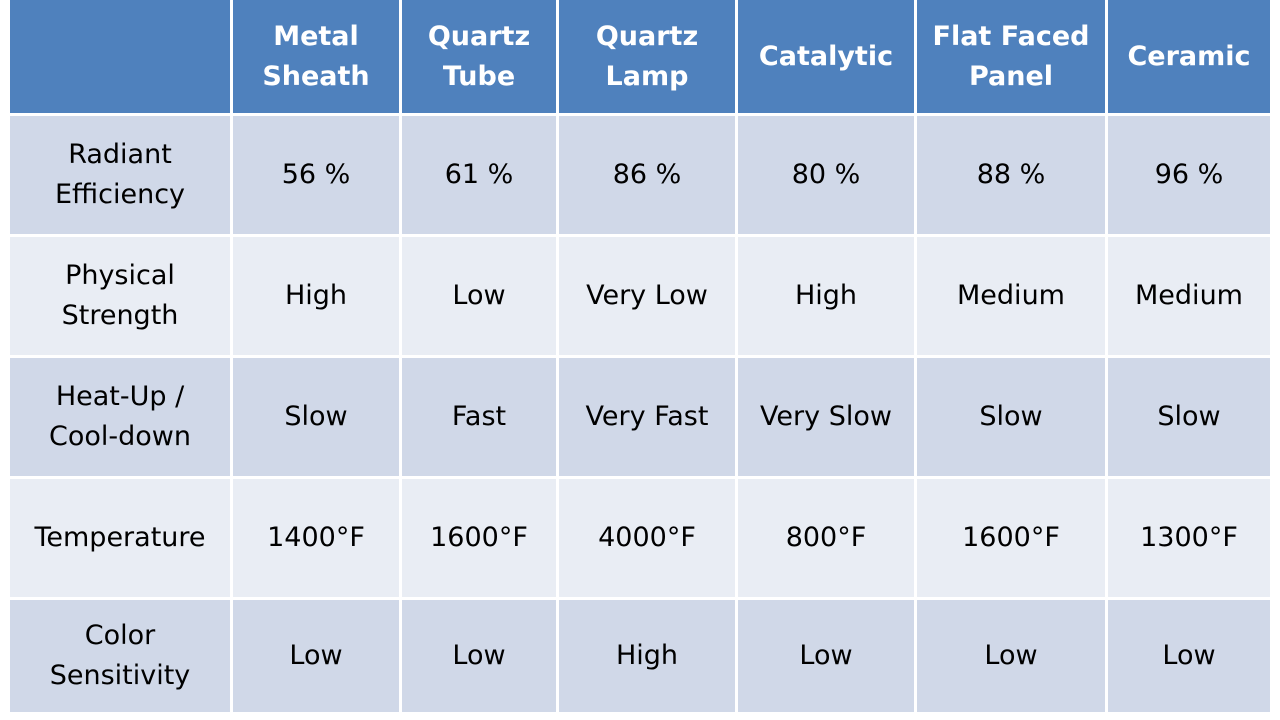 This screenshot has height=720, width=1280. Describe the element at coordinates (647, 56) in the screenshot. I see `column-header: Quartz Lamp` at that location.